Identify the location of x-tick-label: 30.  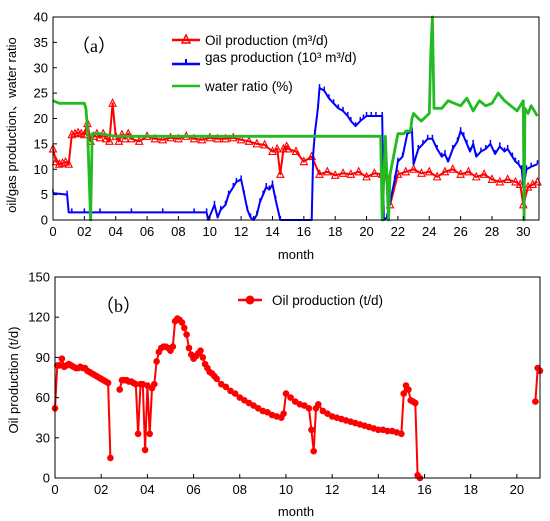
(523, 231).